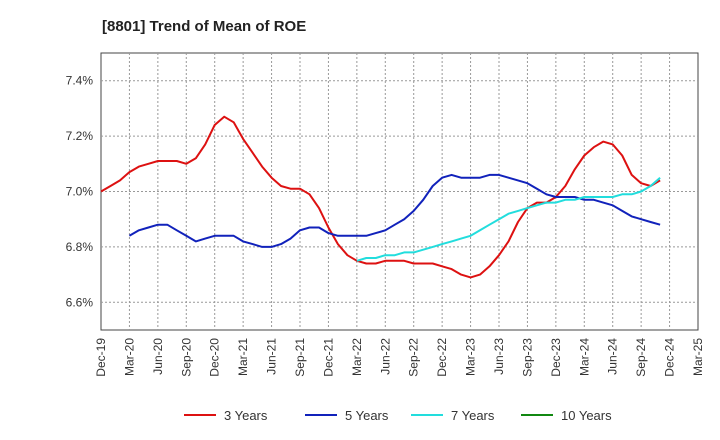 The image size is (720, 440). What do you see at coordinates (556, 357) in the screenshot?
I see `x-tick-label: Dec-23` at bounding box center [556, 357].